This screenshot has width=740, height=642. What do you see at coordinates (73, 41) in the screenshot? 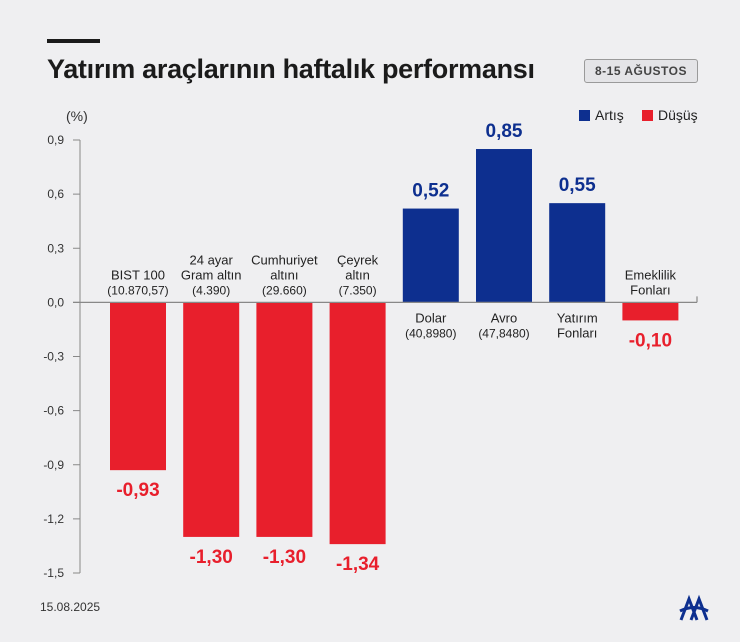
I see `title-accent-rule` at bounding box center [73, 41].